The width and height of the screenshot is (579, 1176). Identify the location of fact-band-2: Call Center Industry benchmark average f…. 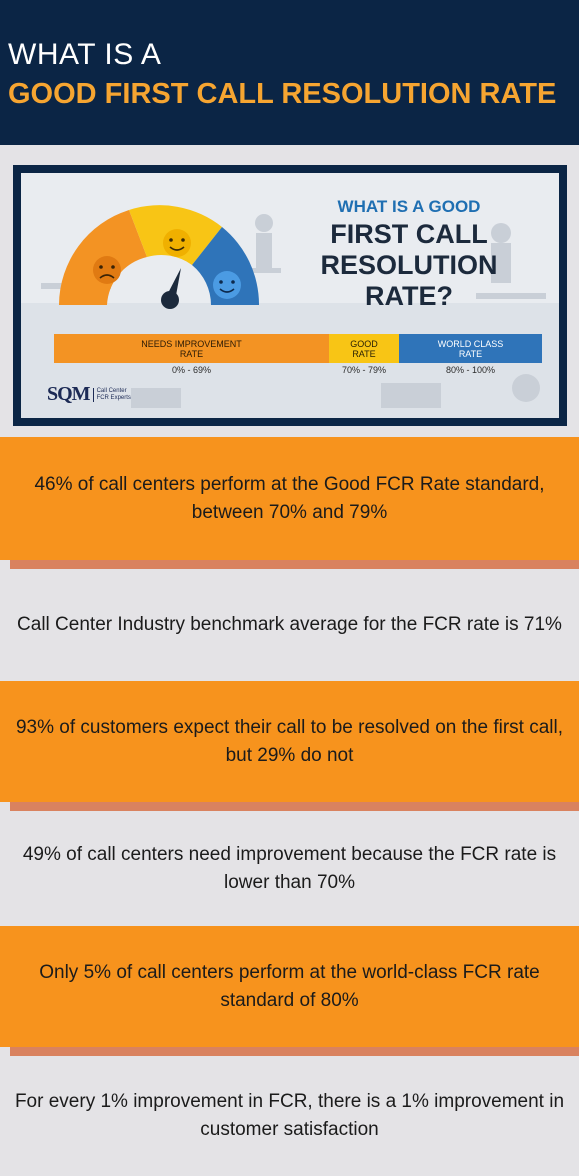
(289, 625).